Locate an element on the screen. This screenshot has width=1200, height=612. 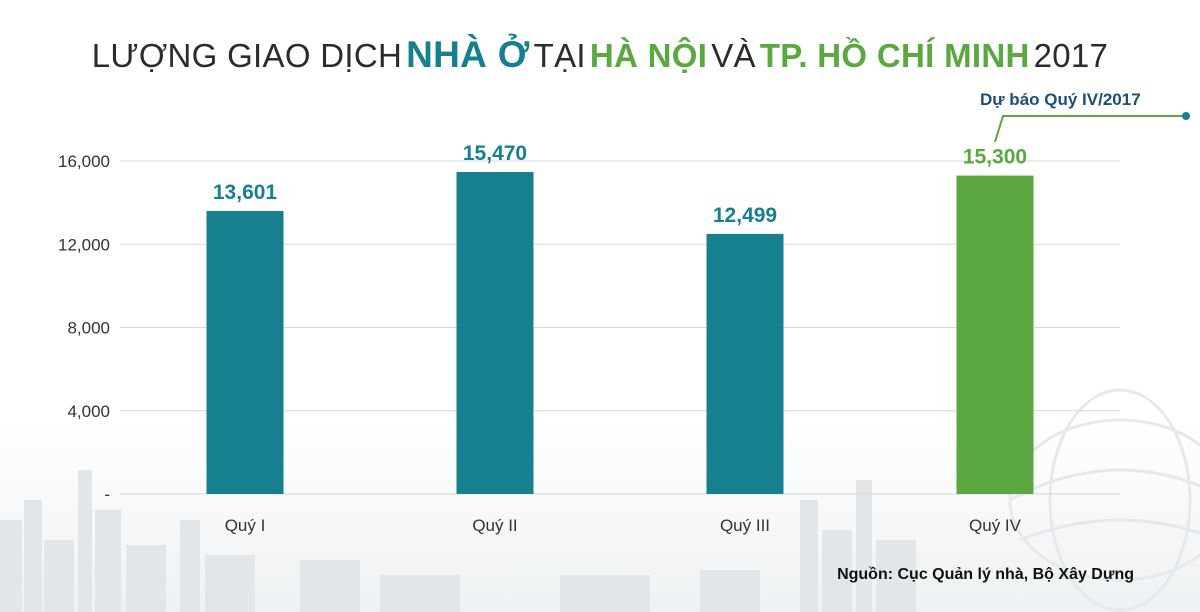
y-tick-label: - is located at coordinates (107, 494).